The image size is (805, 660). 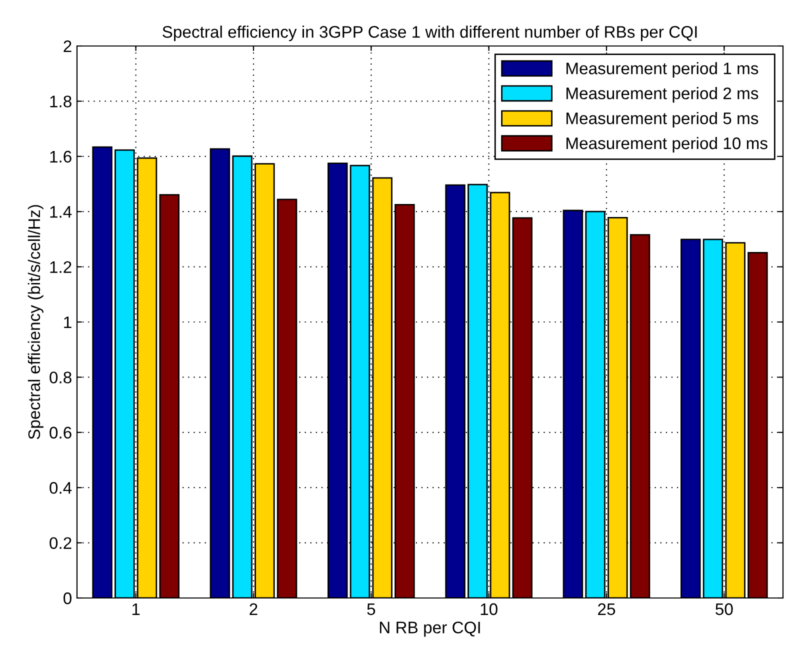 What do you see at coordinates (68, 46) in the screenshot?
I see `y-tick-label: 2` at bounding box center [68, 46].